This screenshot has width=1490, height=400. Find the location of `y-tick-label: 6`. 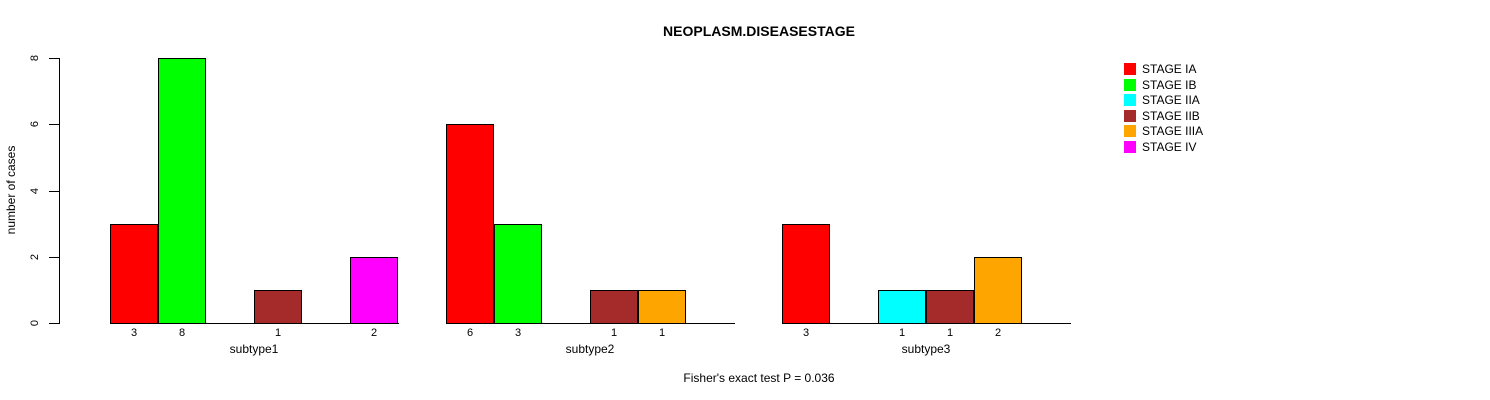

y-tick-label: 6 is located at coordinates (35, 124).